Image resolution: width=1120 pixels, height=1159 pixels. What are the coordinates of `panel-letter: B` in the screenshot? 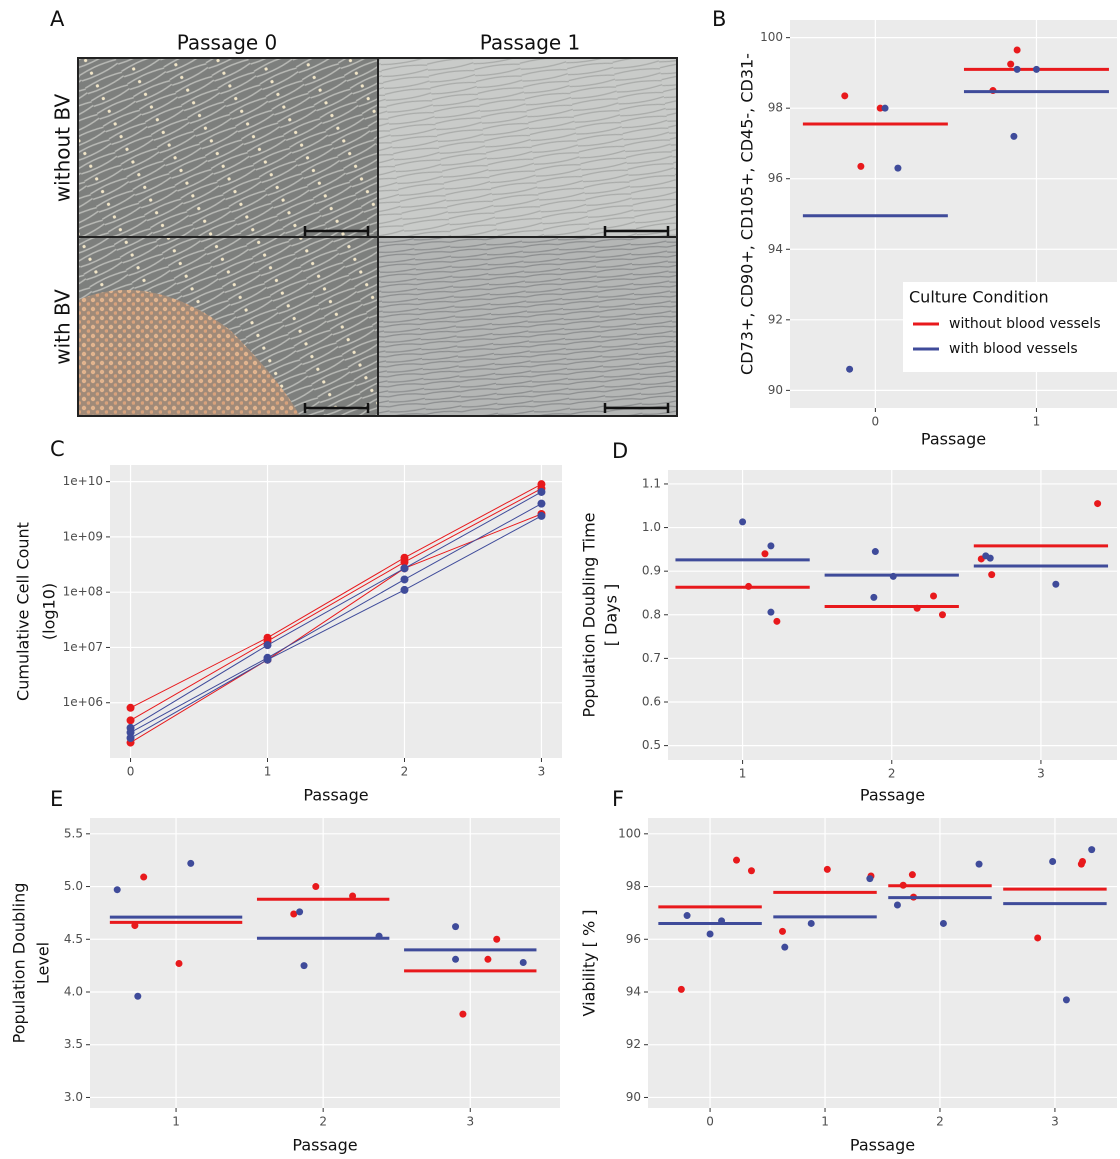 It's located at (719, 19).